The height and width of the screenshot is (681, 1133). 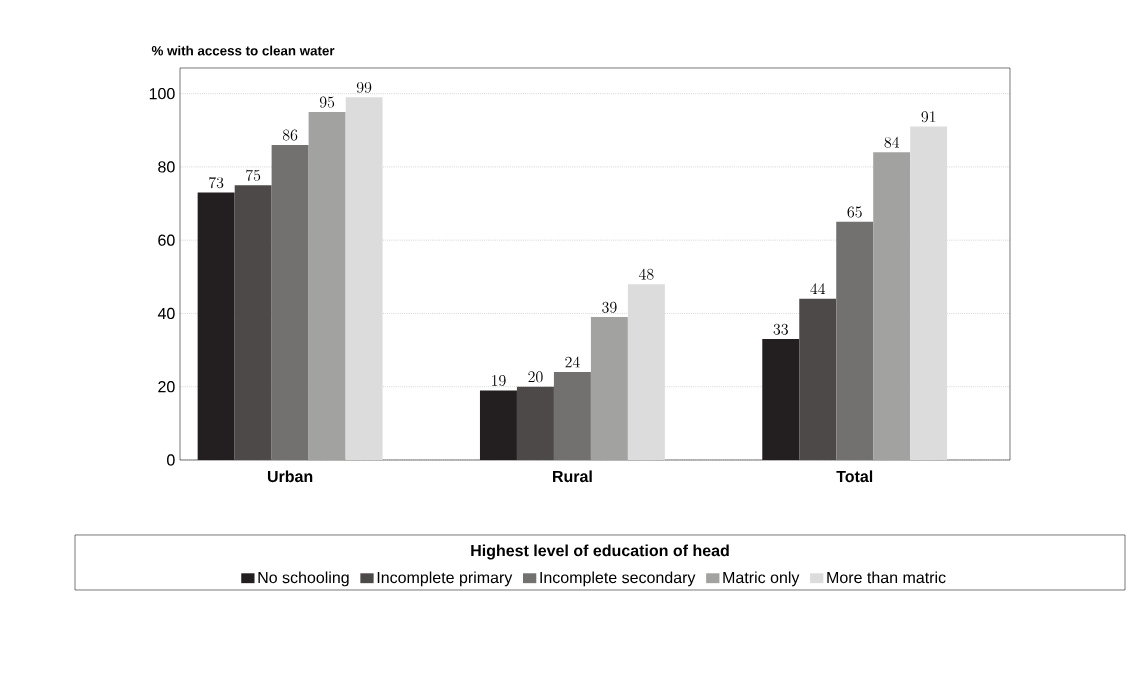 What do you see at coordinates (892, 142) in the screenshot?
I see `data-label: 84` at bounding box center [892, 142].